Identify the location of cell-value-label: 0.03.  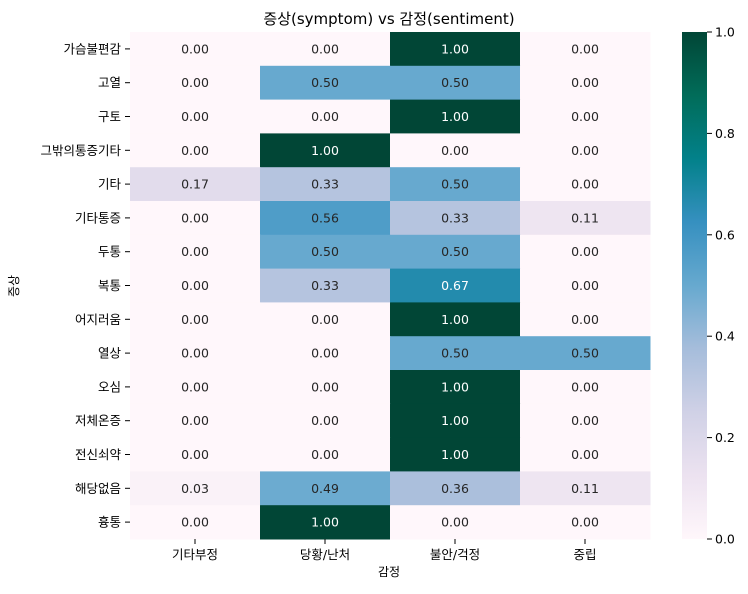
(195, 488).